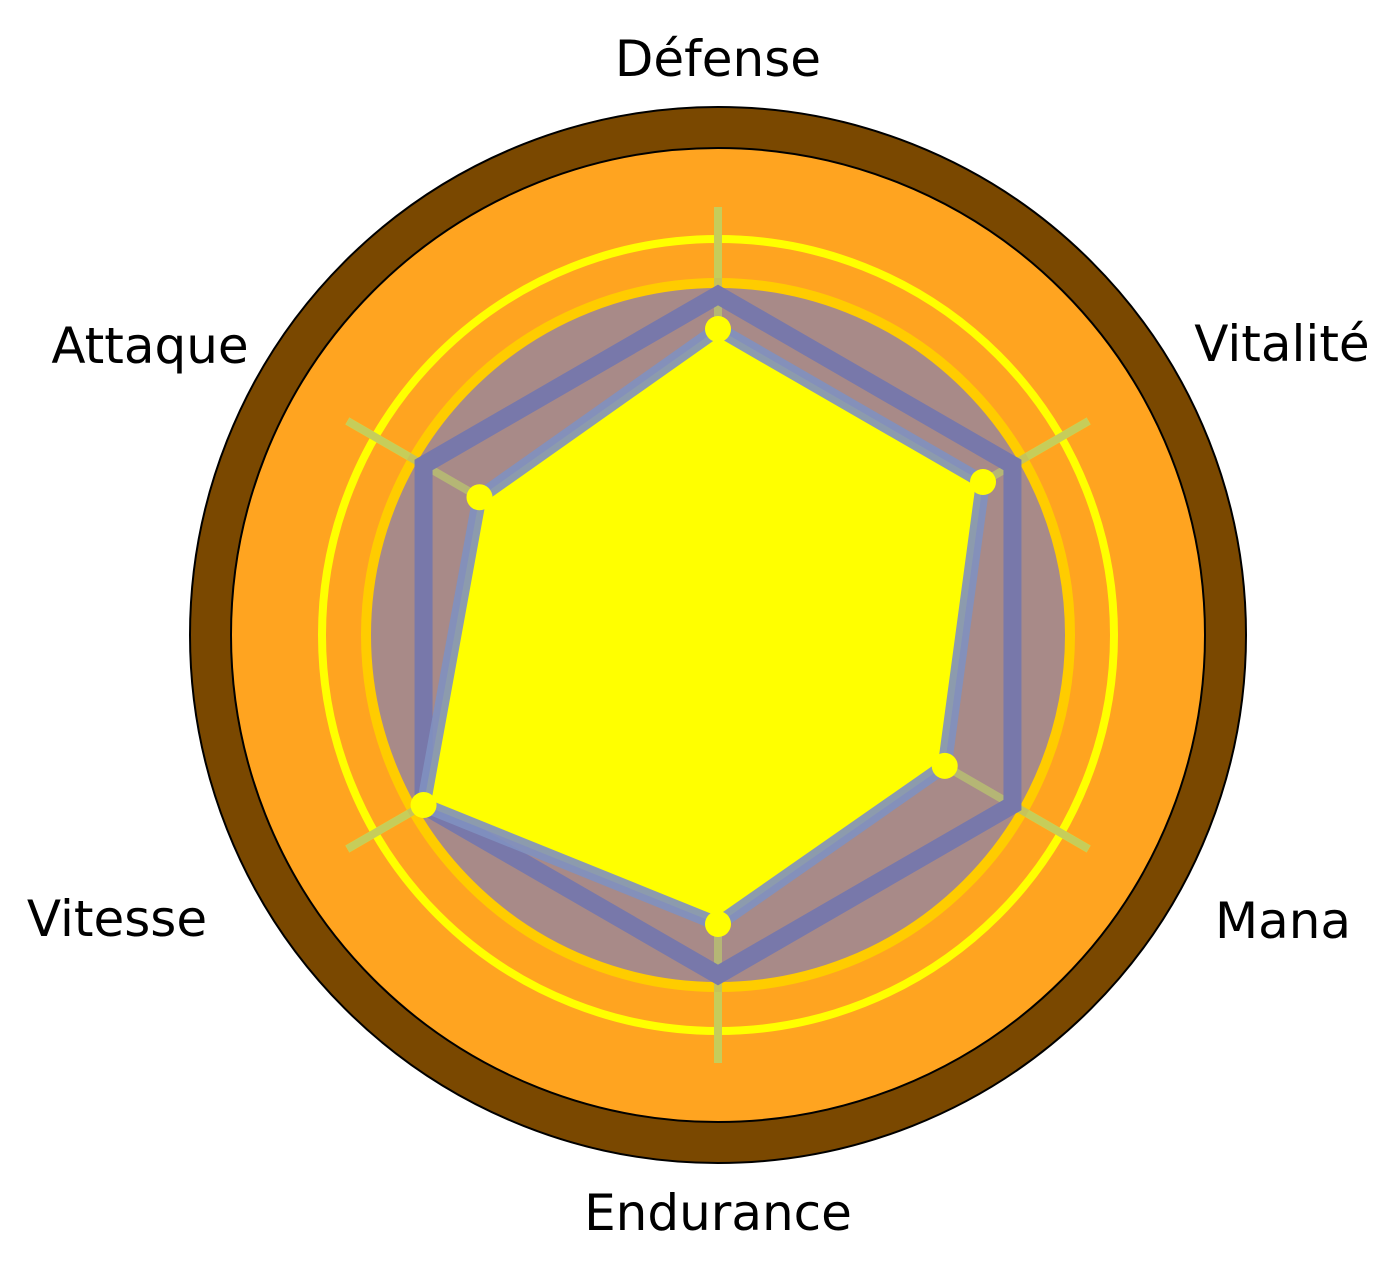 Image resolution: width=1398 pixels, height=1263 pixels. I want to click on axis-label-endurance: Endurance, so click(718, 1213).